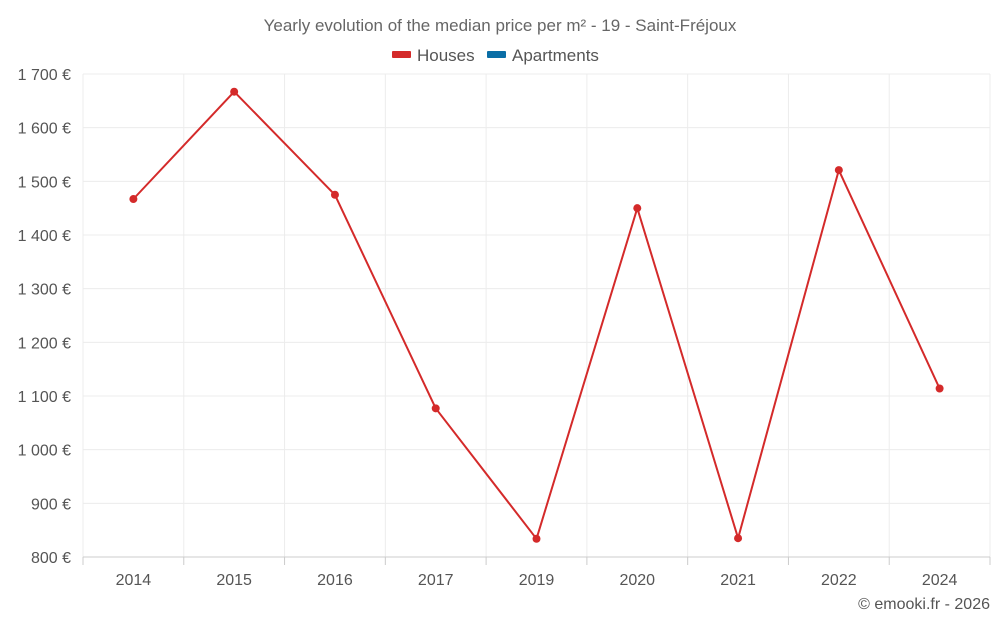 This screenshot has width=1000, height=625. Describe the element at coordinates (555, 55) in the screenshot. I see `legend-label-apartments: Apartments` at that location.